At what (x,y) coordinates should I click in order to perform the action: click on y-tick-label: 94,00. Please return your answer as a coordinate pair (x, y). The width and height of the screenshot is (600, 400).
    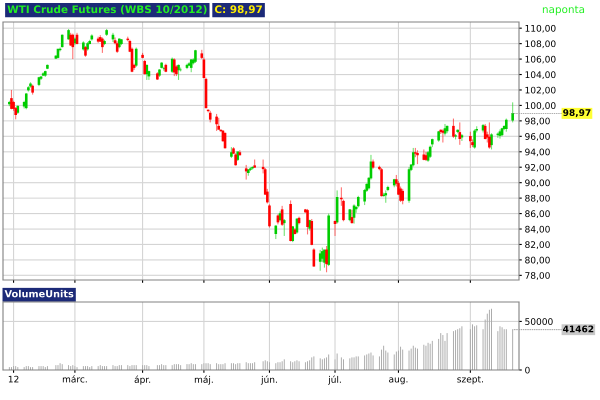
    Looking at the image, I should click on (537, 152).